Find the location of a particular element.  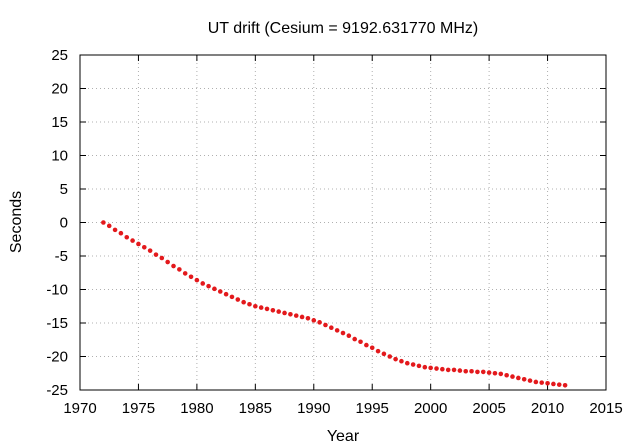

y-tick-label: 20 is located at coordinates (59, 89).